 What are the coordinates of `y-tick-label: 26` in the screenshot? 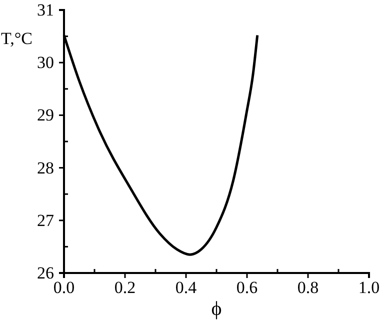 It's located at (45, 272).